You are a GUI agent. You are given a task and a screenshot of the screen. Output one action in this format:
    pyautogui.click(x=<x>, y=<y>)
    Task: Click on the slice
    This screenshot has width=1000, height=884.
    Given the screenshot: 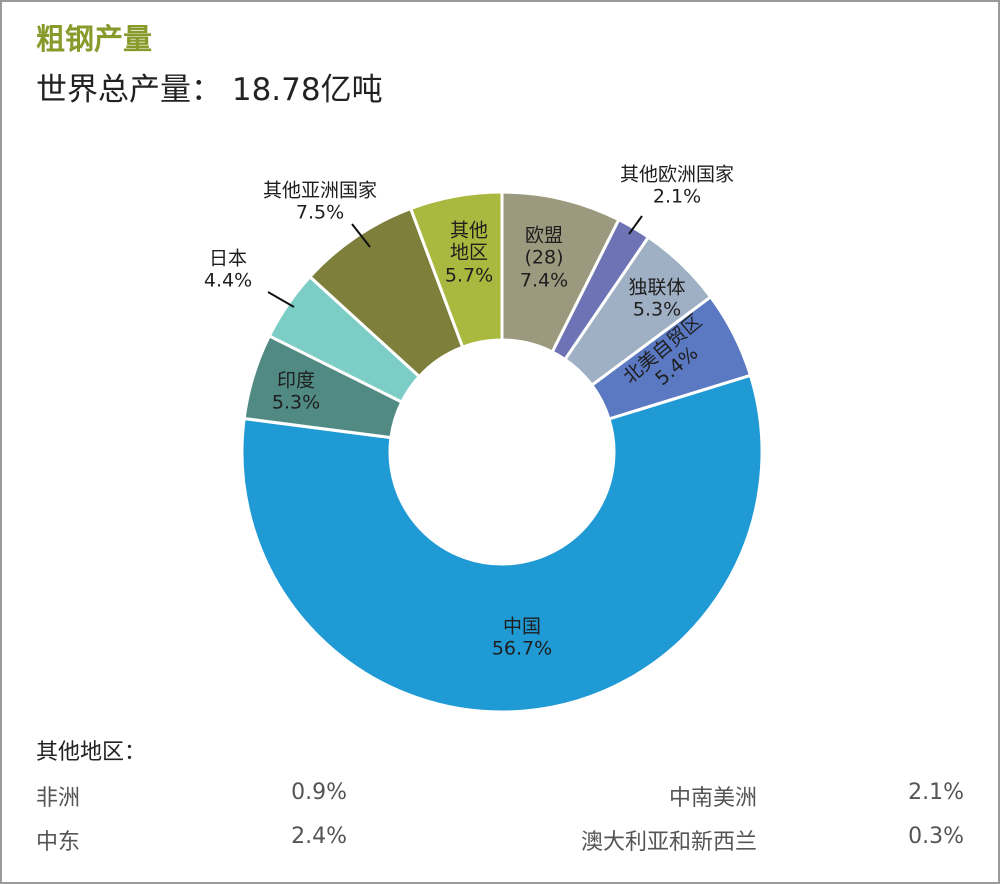 What is the action you would take?
    pyautogui.click(x=456, y=270)
    